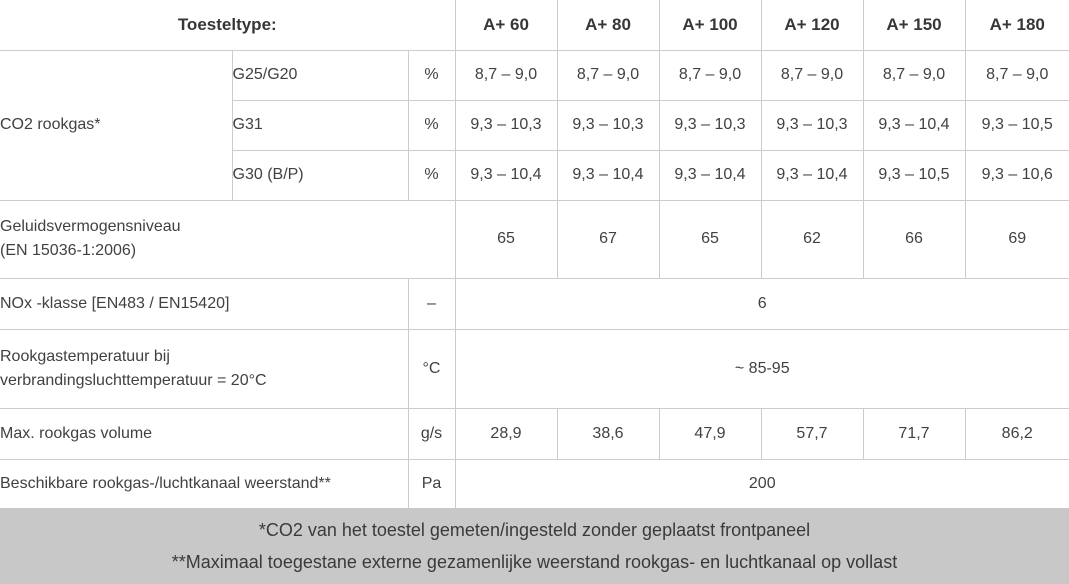  Describe the element at coordinates (320, 175) in the screenshot. I see `gas-type-label: G30 (B/P)` at that location.